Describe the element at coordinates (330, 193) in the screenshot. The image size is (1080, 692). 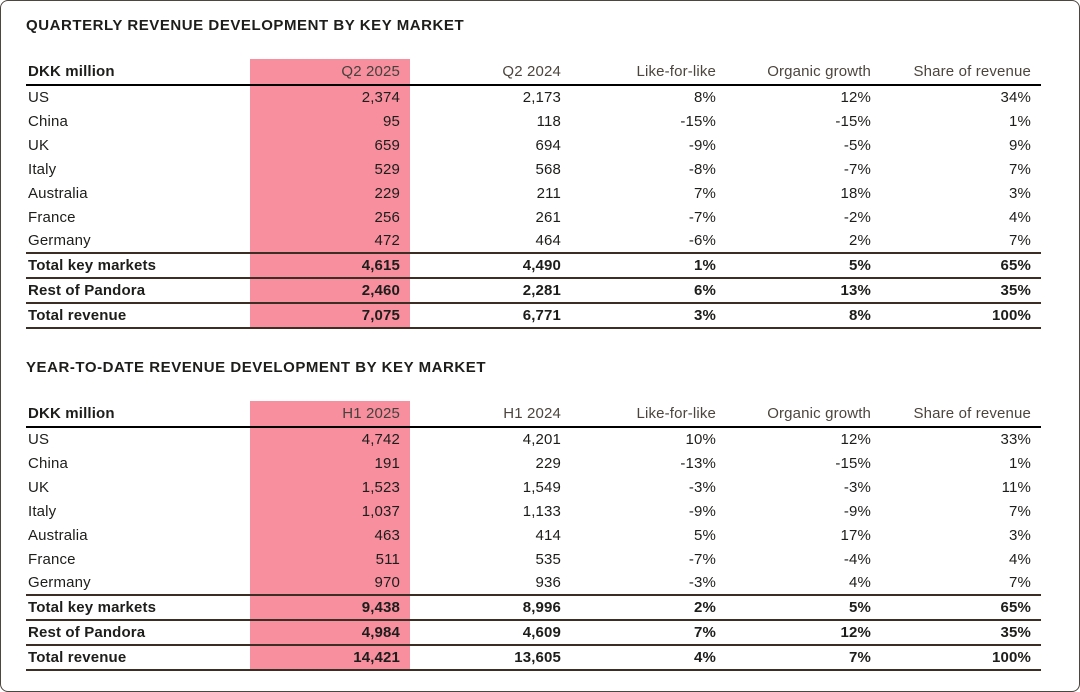
I see `value-current-period: 229` at that location.